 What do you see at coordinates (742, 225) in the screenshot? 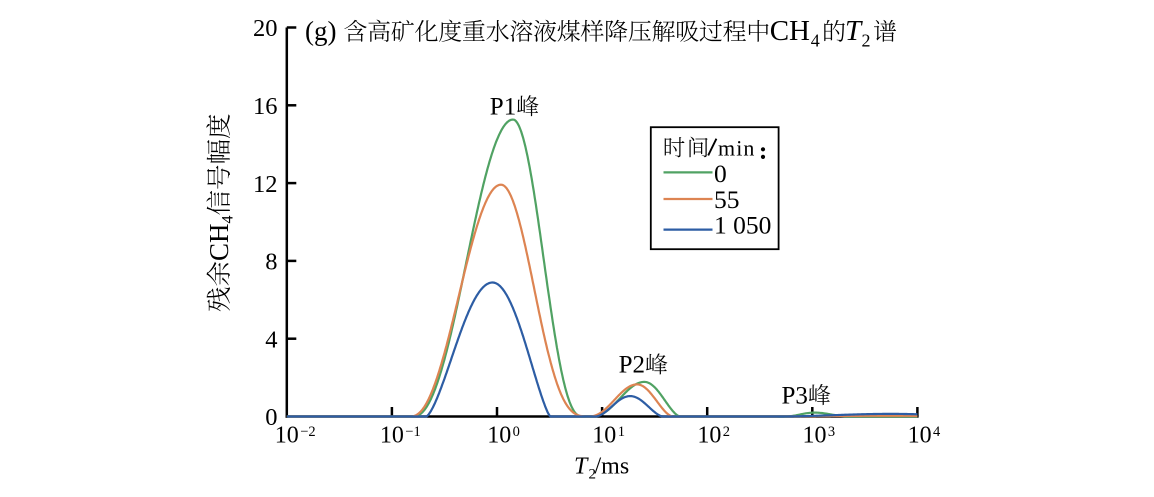
I see `svg-text: 1 050` at bounding box center [742, 225].